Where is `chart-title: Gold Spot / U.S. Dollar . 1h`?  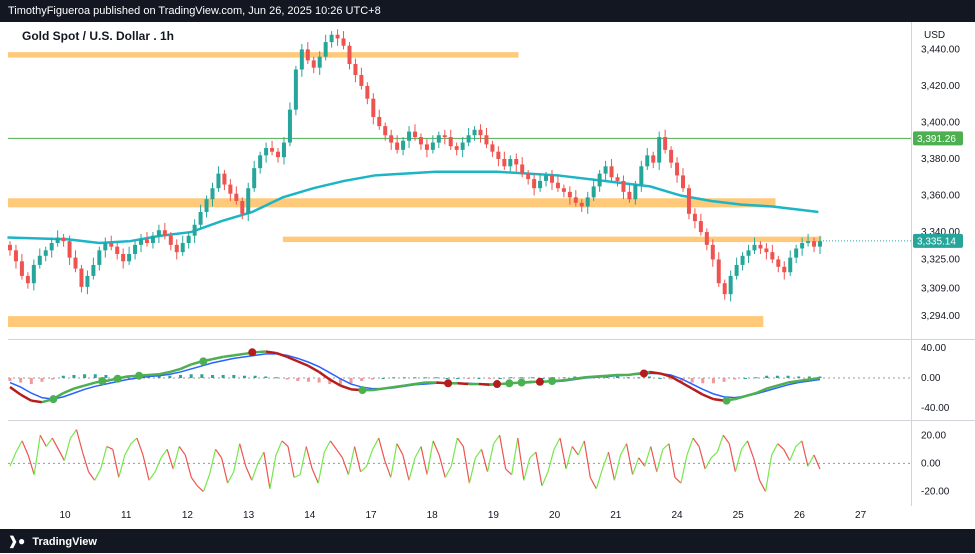 chart-title: Gold Spot / U.S. Dollar . 1h is located at coordinates (98, 36).